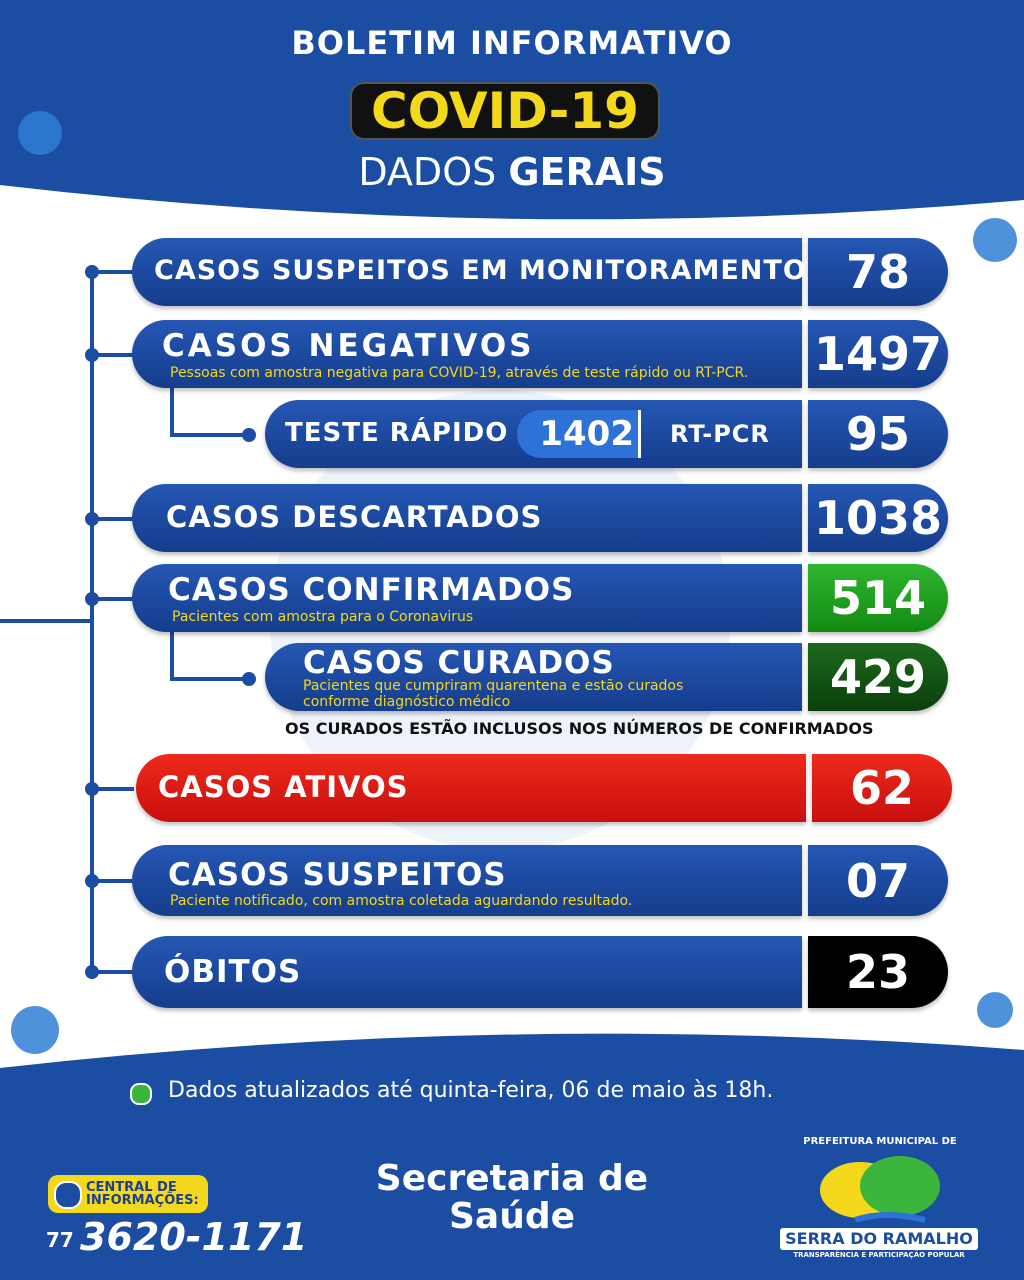 The height and width of the screenshot is (1280, 1024). What do you see at coordinates (354, 517) in the screenshot?
I see `row-label: CASOS DESCARTADOS` at bounding box center [354, 517].